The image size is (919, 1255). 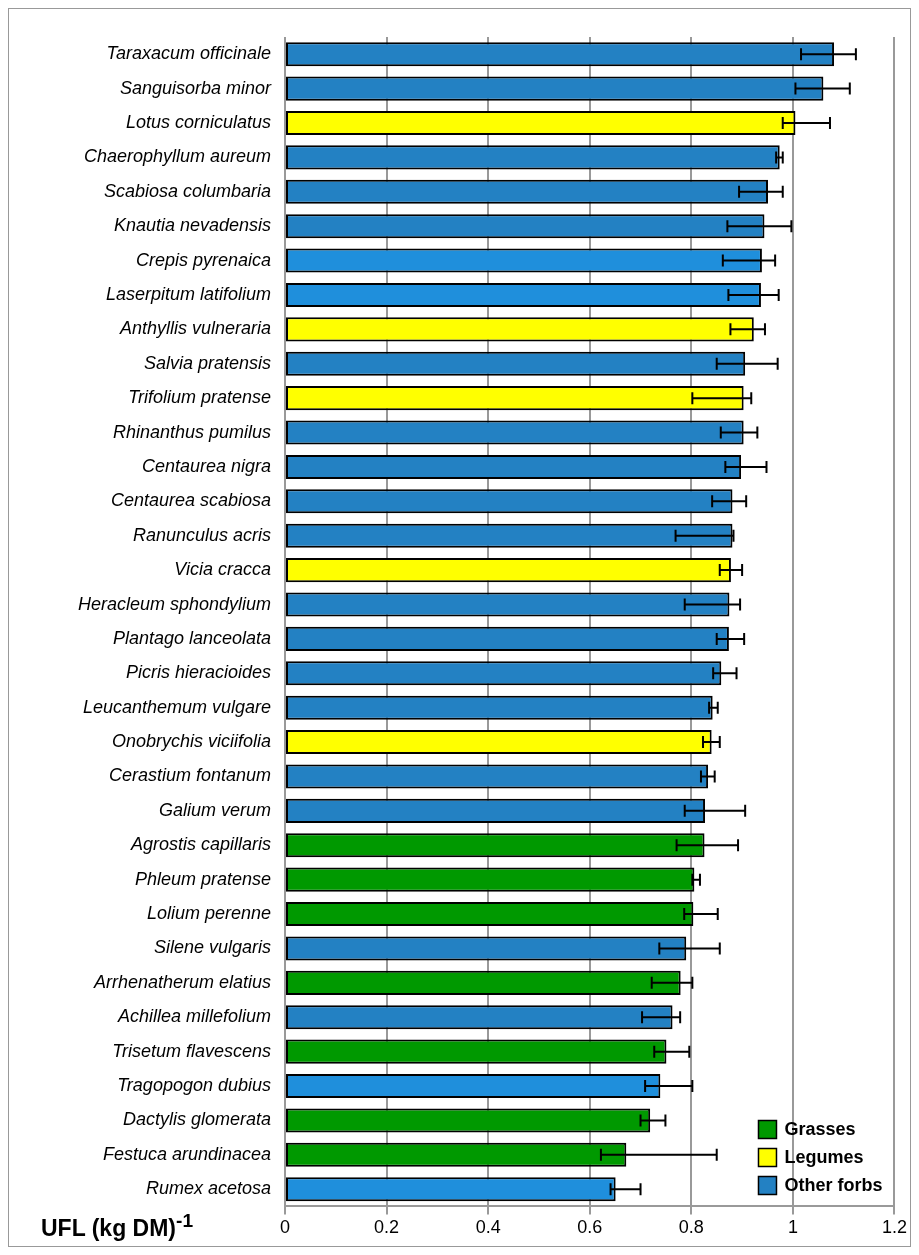 What do you see at coordinates (285, 1227) in the screenshot?
I see `x-tick-label: 0` at bounding box center [285, 1227].